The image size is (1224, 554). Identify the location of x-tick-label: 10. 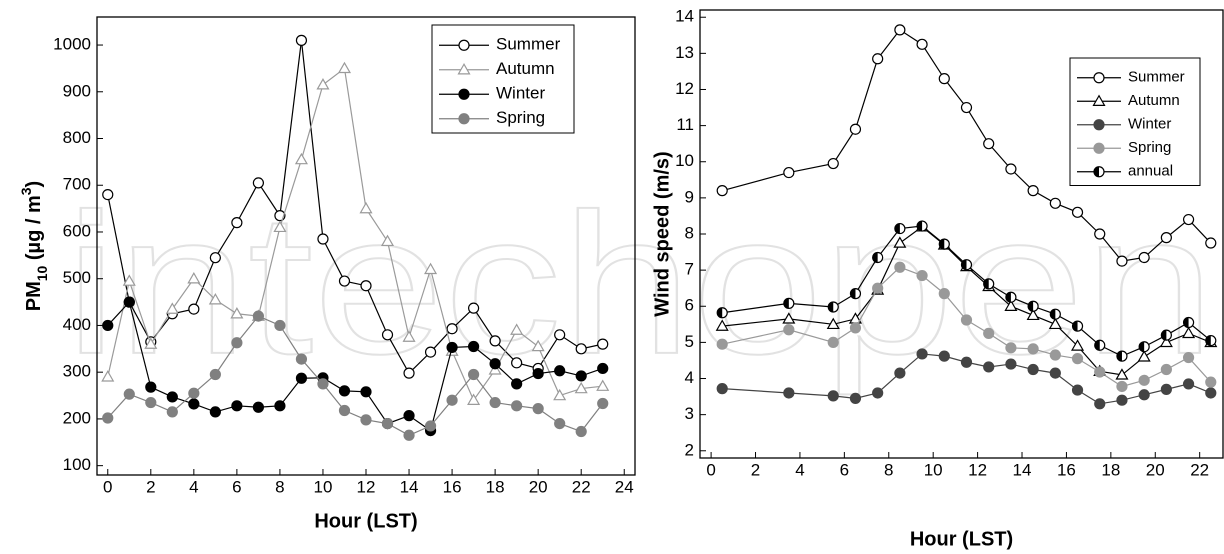
(322, 486).